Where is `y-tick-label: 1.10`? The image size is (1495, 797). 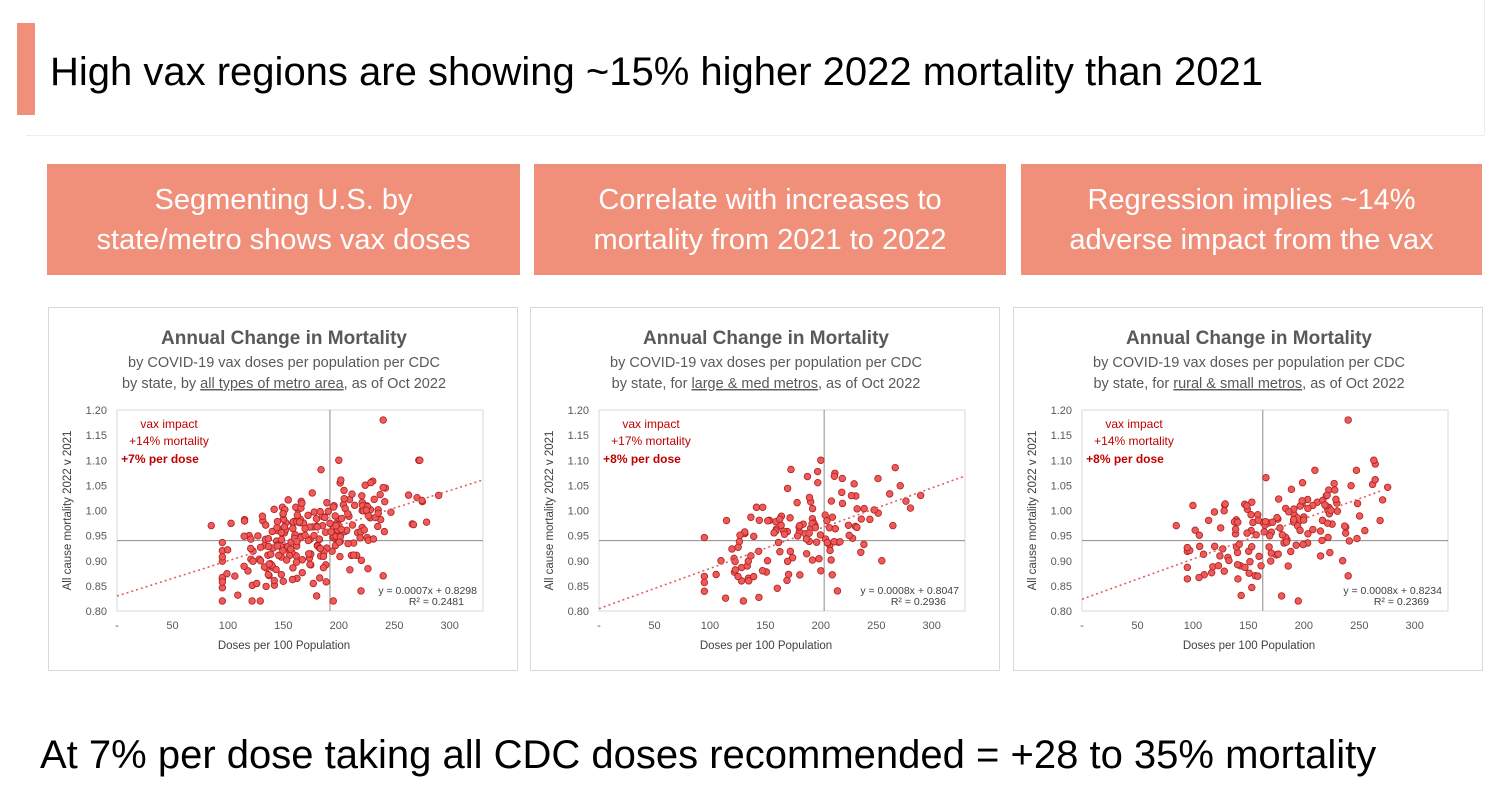 y-tick-label: 1.10 is located at coordinates (96, 461).